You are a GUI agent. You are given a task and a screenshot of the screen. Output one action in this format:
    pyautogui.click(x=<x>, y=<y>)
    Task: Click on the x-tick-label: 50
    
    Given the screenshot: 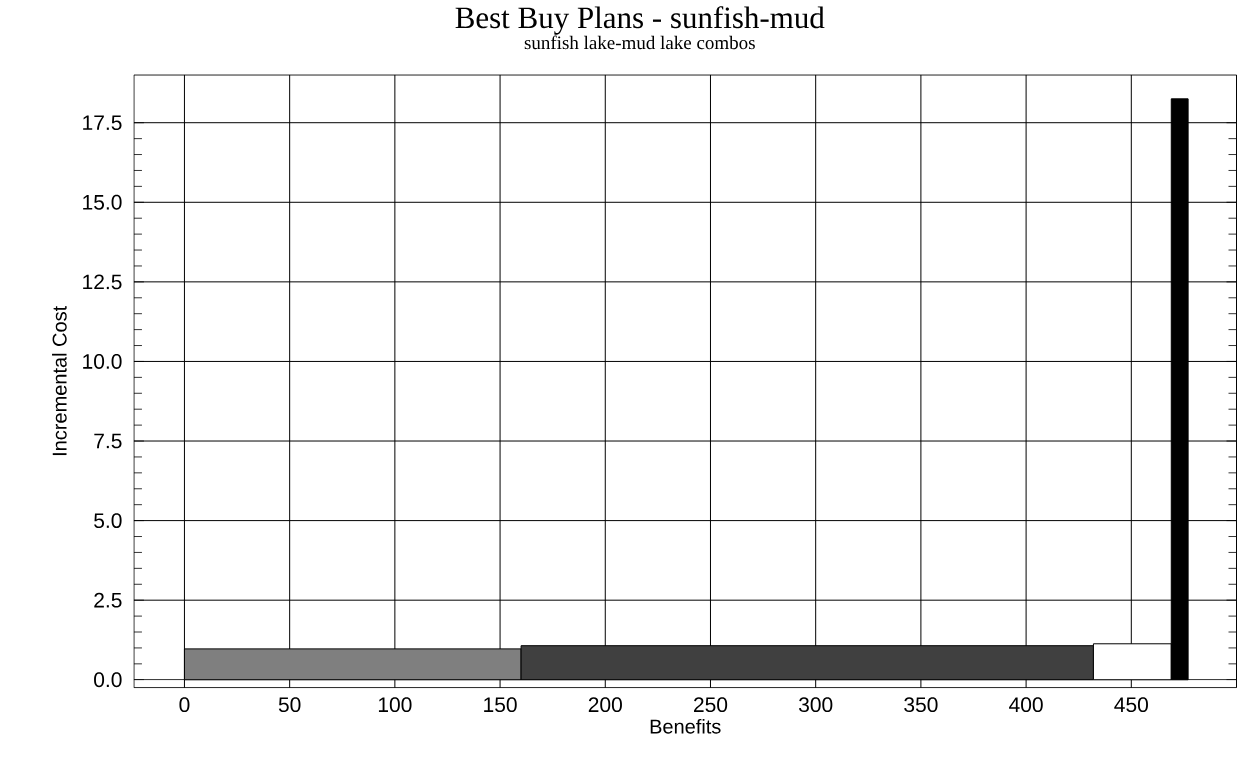 What is the action you would take?
    pyautogui.click(x=289, y=705)
    